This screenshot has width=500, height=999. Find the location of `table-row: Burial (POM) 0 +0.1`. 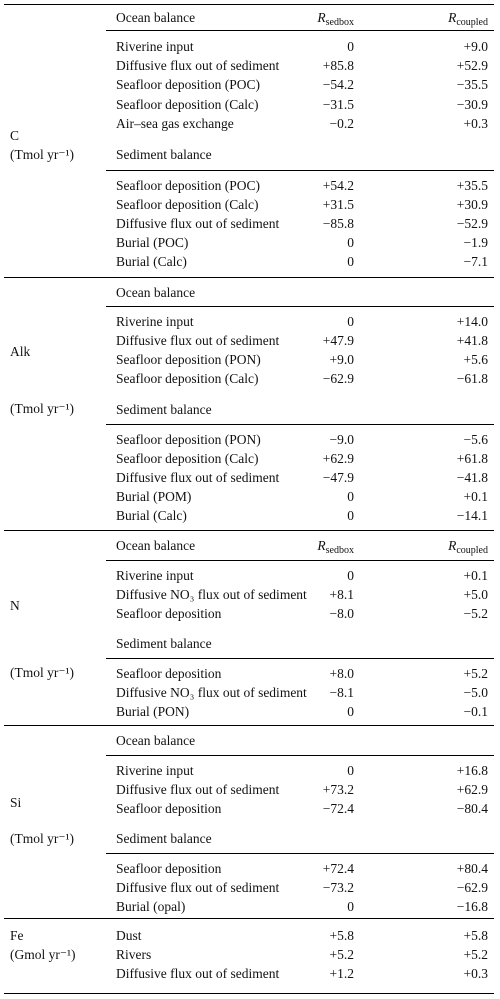

table-row: Burial (POM) 0 +0.1 is located at coordinates (302, 496).